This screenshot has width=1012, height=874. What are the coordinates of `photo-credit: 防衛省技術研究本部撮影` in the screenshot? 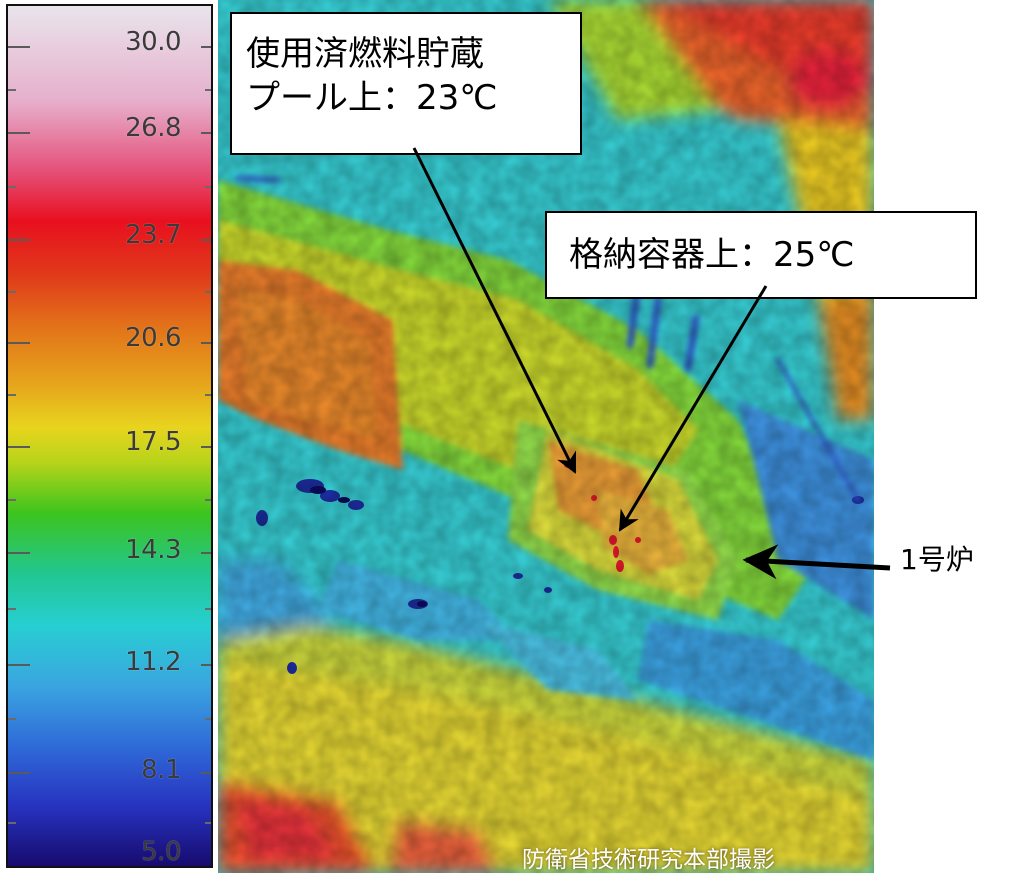 It's located at (648, 860).